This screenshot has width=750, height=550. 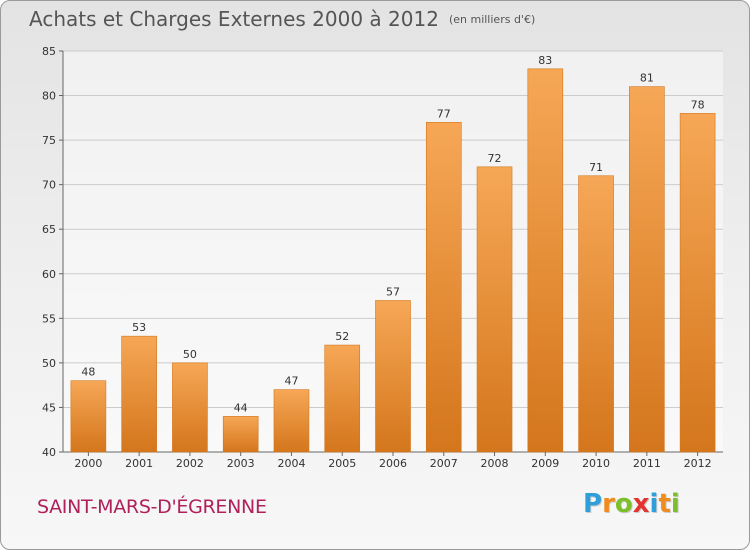 What do you see at coordinates (596, 167) in the screenshot?
I see `bar-value-label: 71` at bounding box center [596, 167].